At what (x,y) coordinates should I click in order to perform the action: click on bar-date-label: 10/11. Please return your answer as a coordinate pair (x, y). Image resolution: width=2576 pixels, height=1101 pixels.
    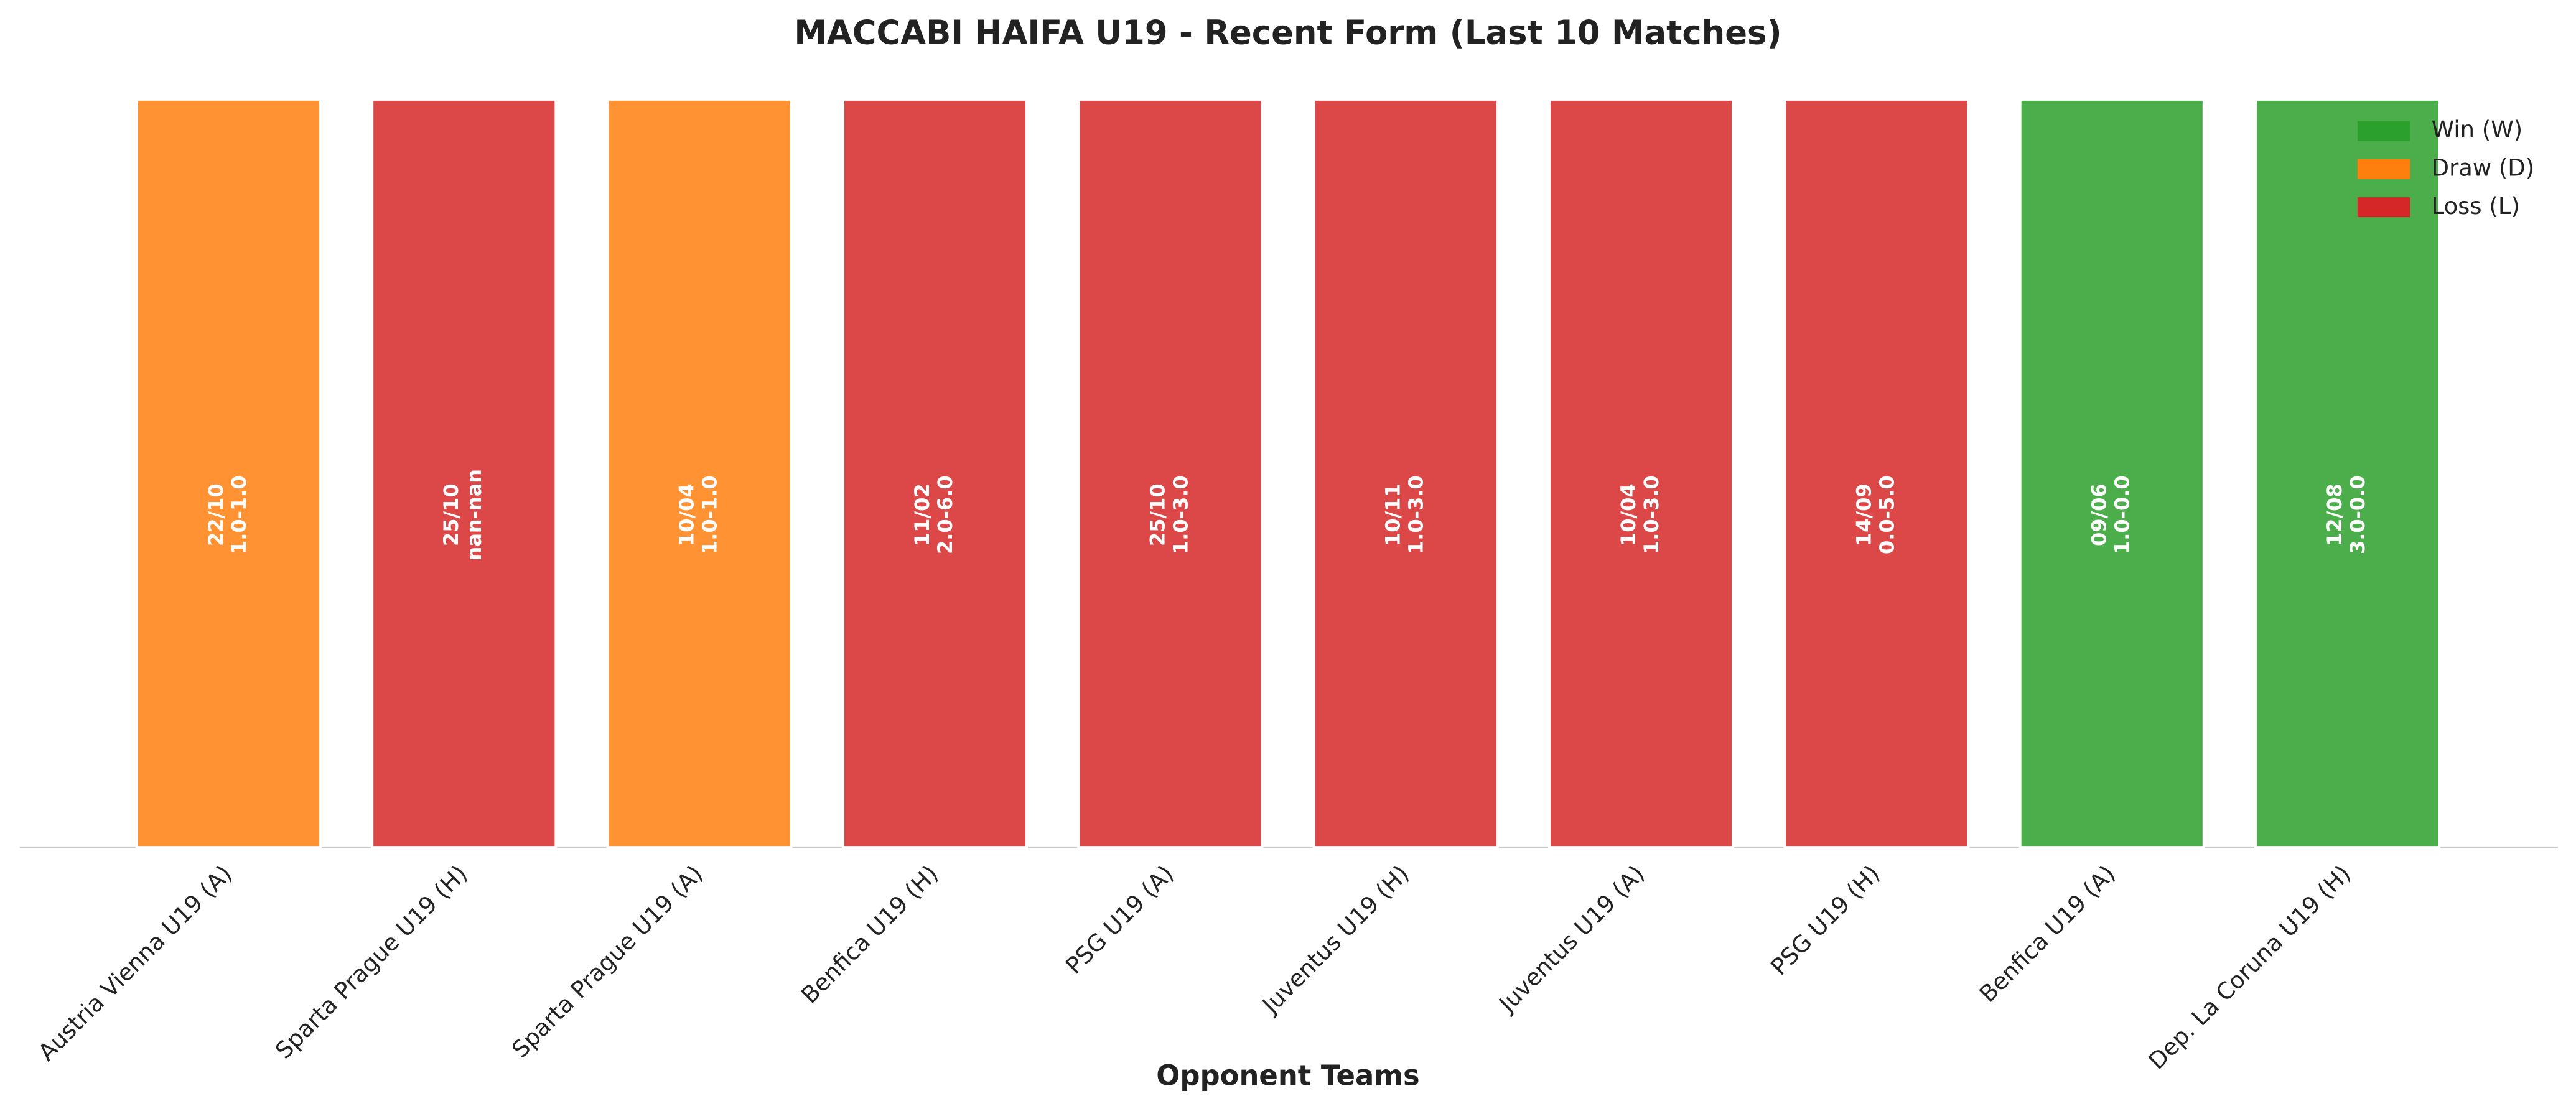
    Looking at the image, I should click on (1393, 514).